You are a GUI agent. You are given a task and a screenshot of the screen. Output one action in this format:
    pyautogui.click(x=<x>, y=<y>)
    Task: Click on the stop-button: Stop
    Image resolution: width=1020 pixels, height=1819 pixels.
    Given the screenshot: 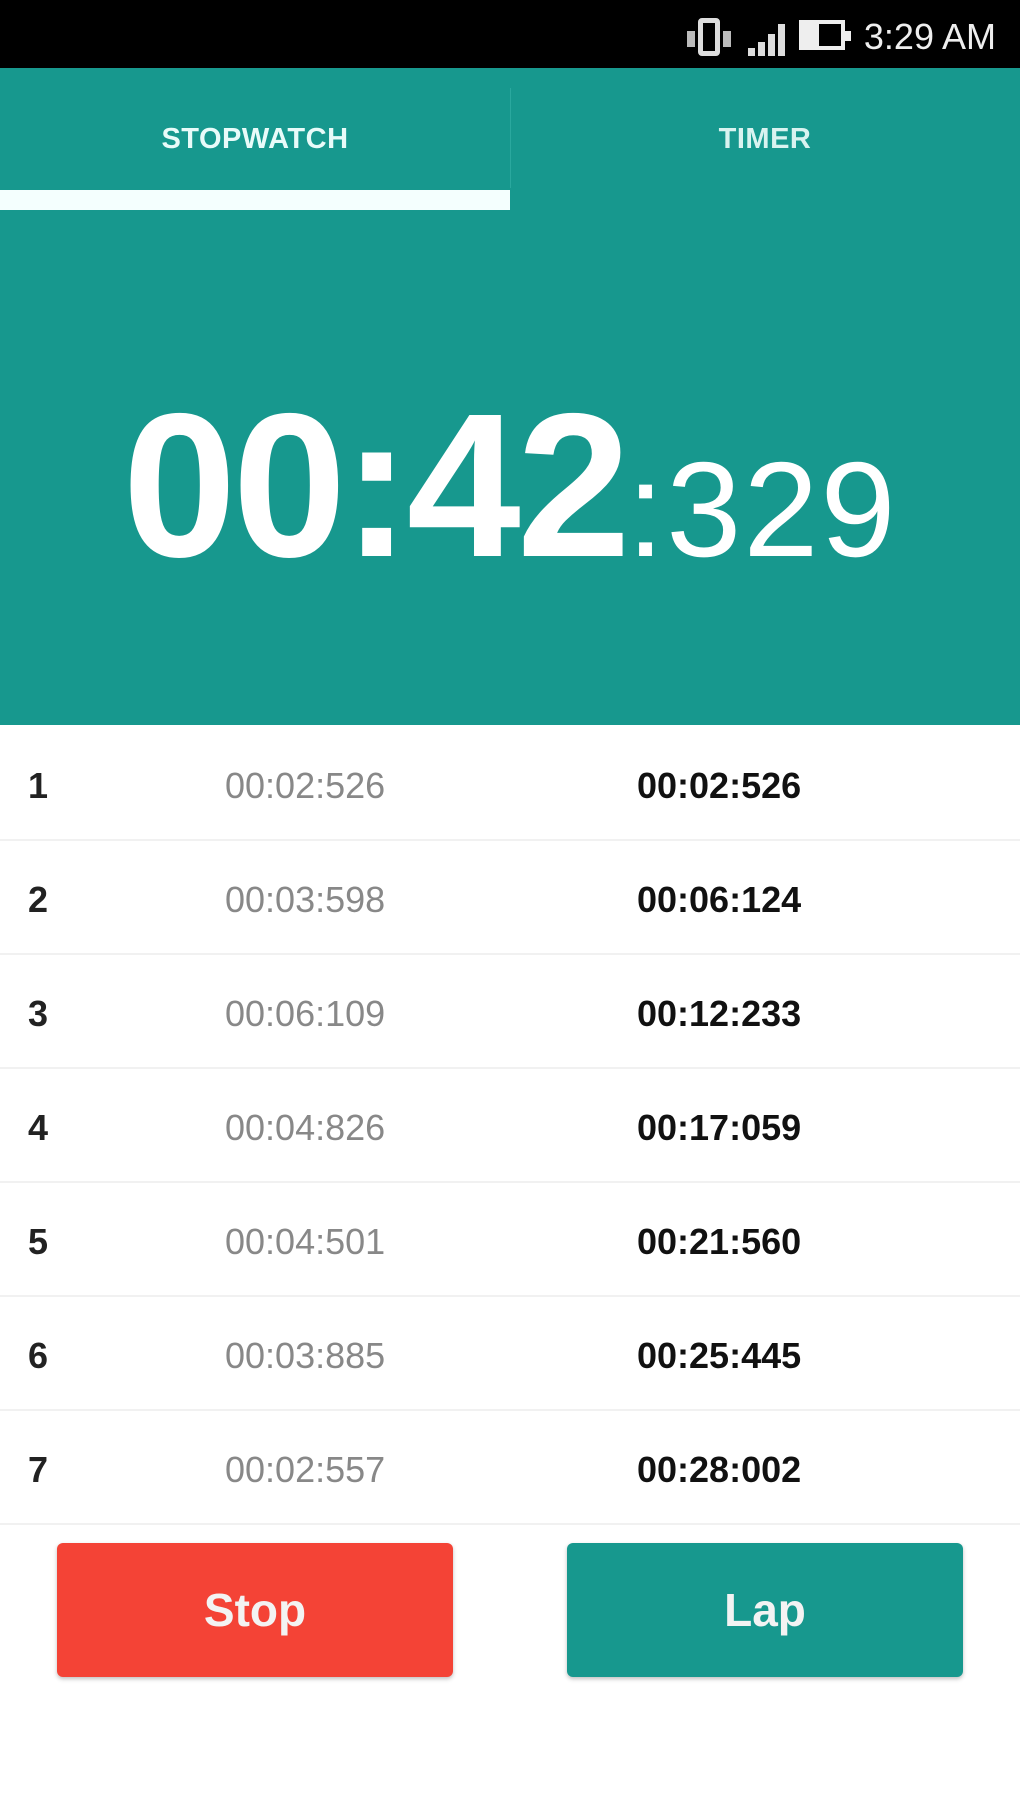 What is the action you would take?
    pyautogui.click(x=255, y=1610)
    